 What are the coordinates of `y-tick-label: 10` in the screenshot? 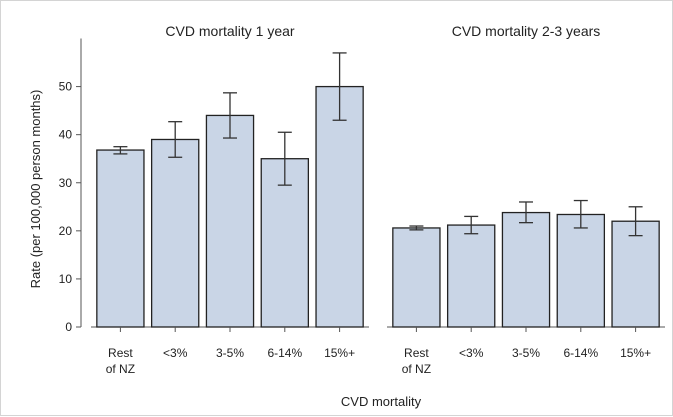 It's located at (66, 279).